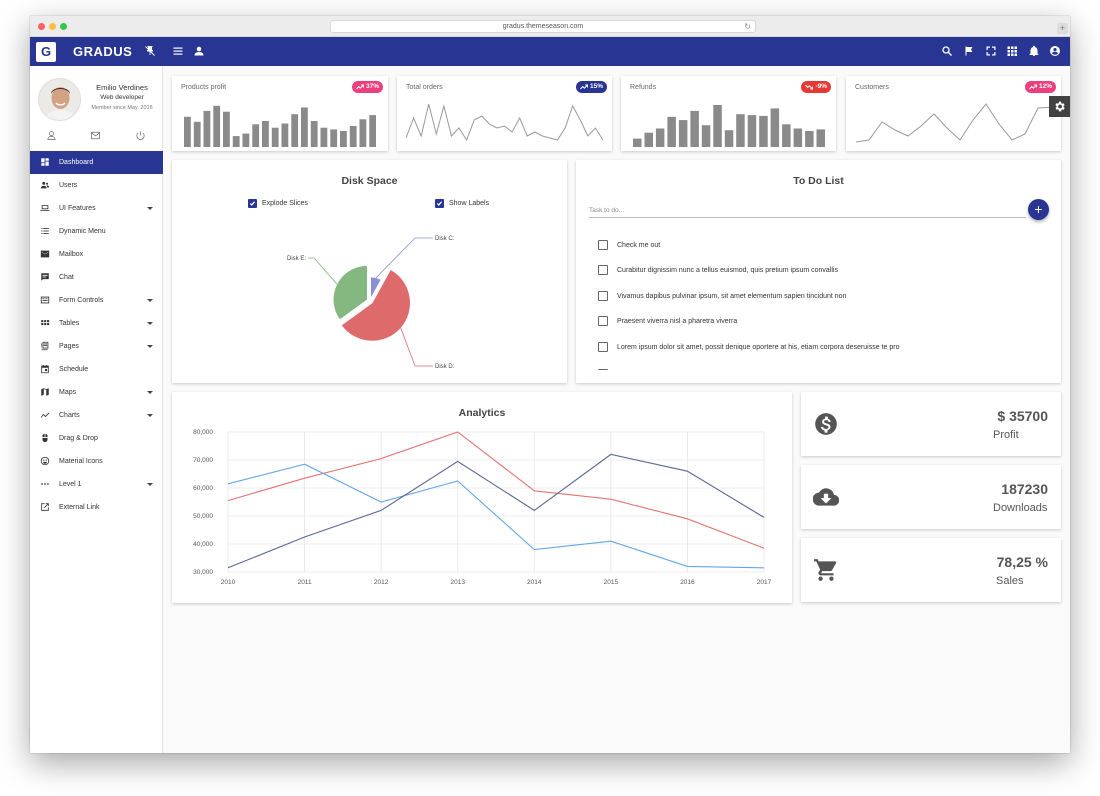  Describe the element at coordinates (826, 424) in the screenshot. I see `dollar-icon` at that location.